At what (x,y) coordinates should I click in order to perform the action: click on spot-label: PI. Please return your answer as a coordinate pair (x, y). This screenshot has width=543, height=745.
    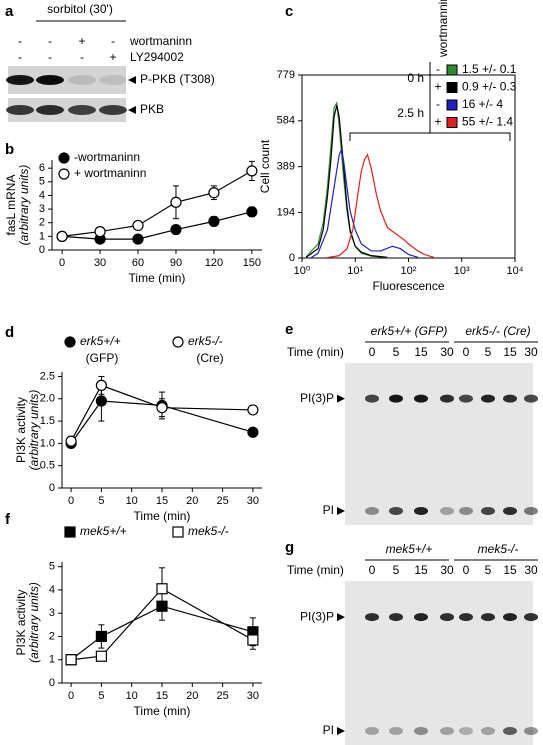
    Looking at the image, I should click on (328, 510).